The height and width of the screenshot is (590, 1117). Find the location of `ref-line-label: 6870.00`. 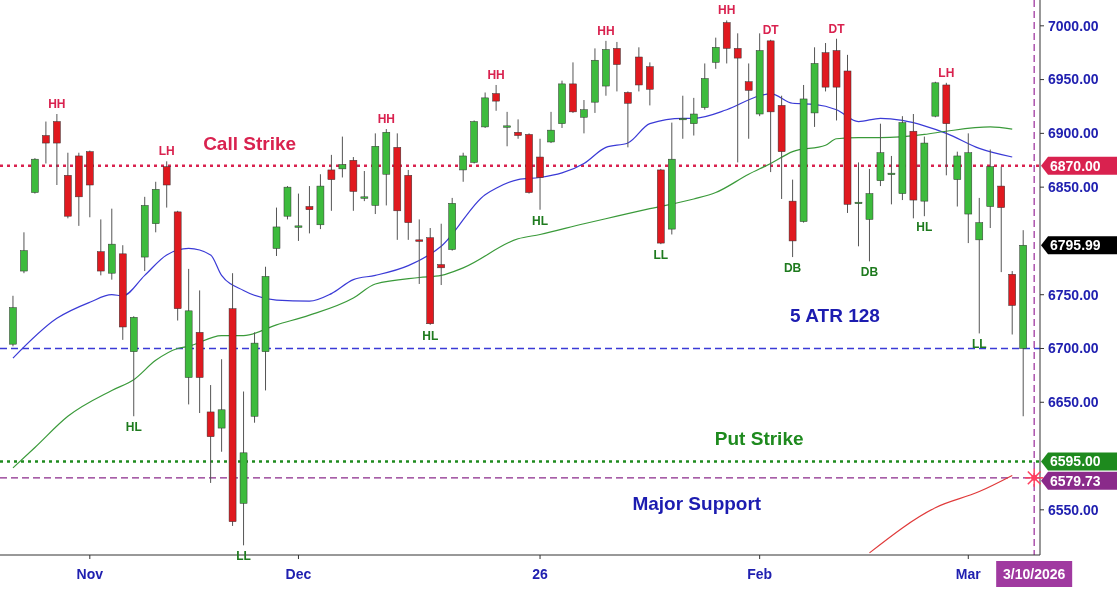

ref-line-label: 6870.00 is located at coordinates (1075, 165).